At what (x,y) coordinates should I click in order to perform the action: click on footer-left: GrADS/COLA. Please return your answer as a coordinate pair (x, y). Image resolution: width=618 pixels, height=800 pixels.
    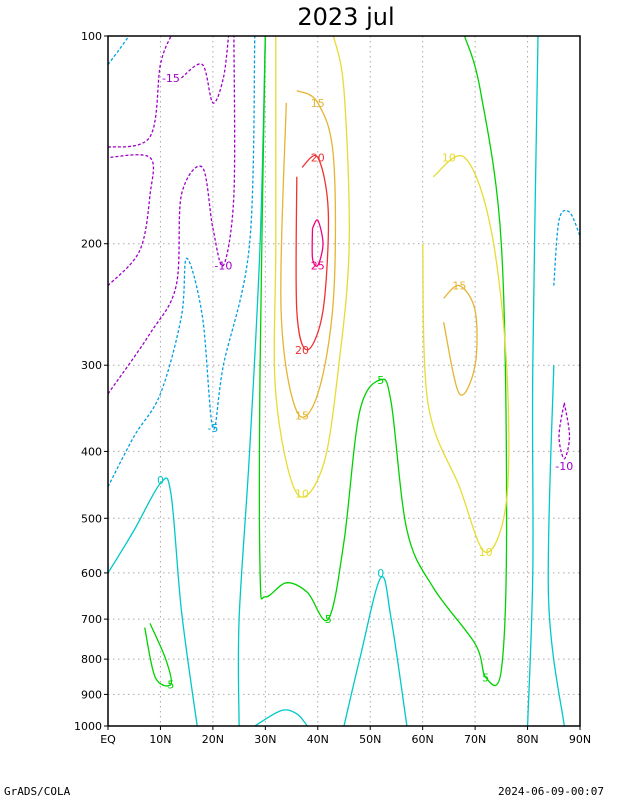
    Looking at the image, I should click on (37, 791).